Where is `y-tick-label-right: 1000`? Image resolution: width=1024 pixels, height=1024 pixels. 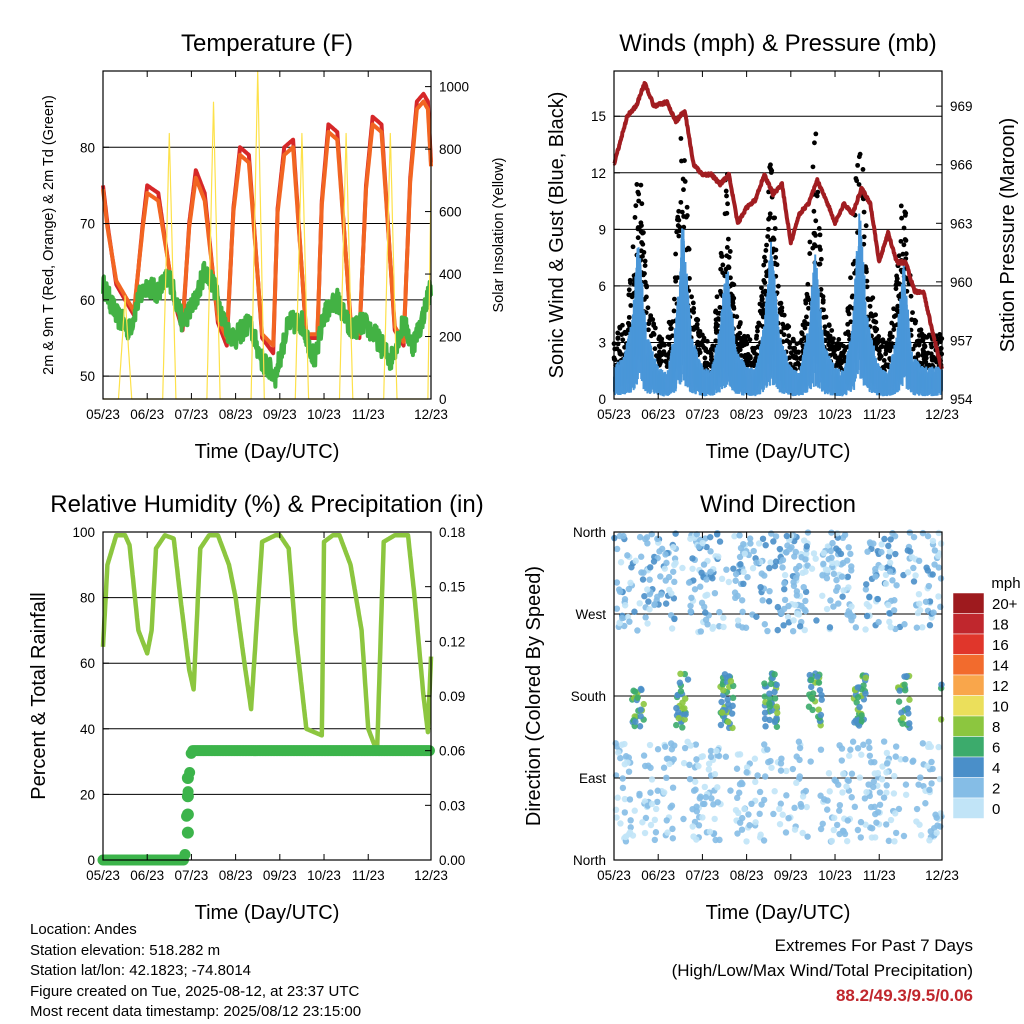 y-tick-label-right: 1000 is located at coordinates (454, 87).